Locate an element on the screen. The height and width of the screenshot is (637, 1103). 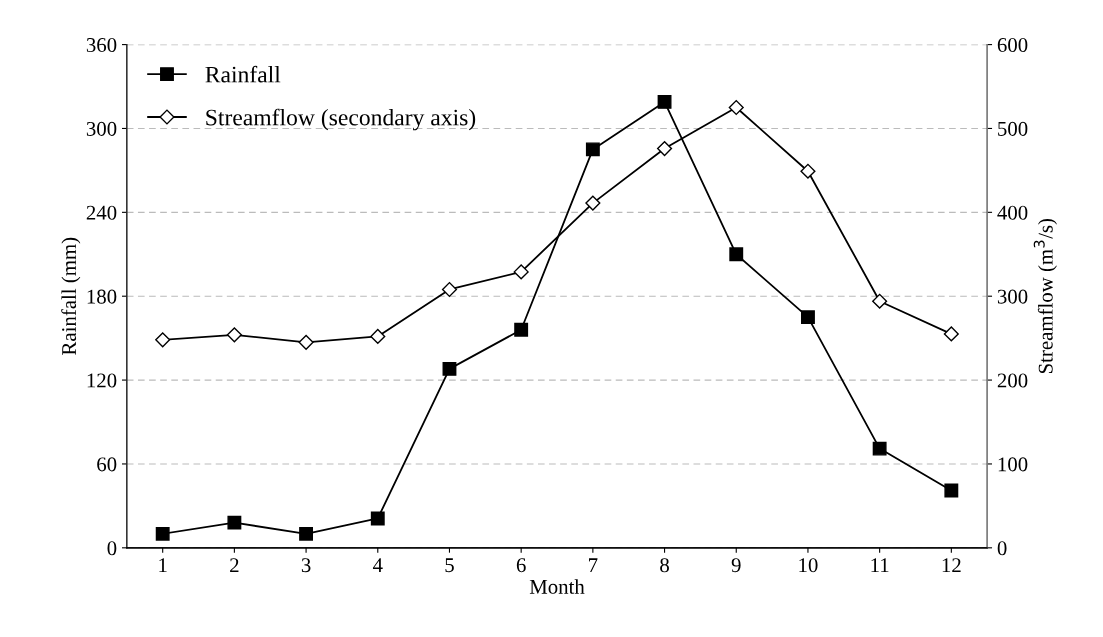
x-tick-label: 1 is located at coordinates (163, 565).